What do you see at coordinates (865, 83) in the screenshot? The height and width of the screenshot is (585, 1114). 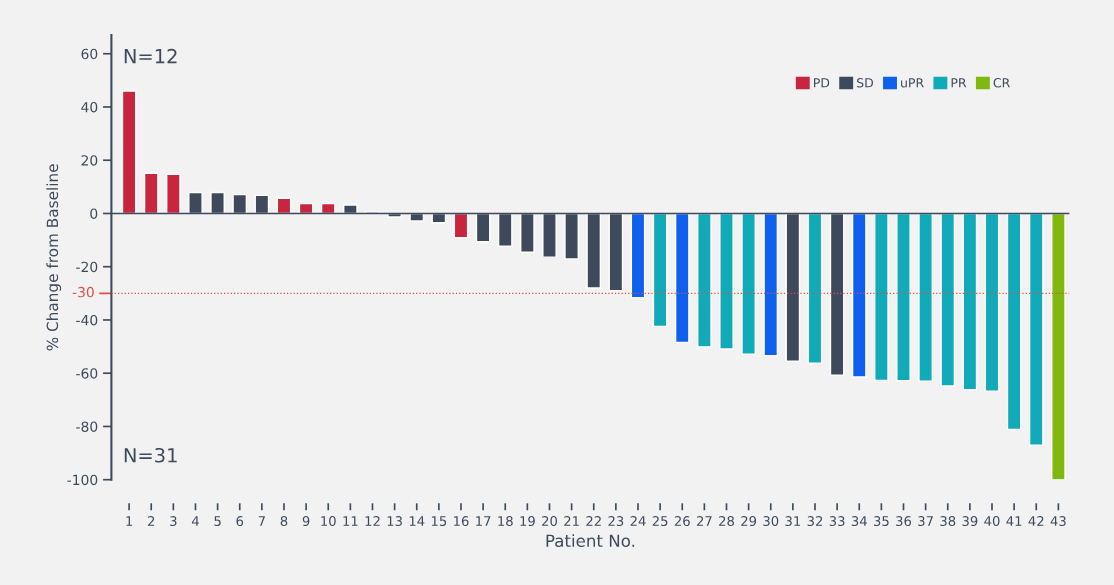 I see `legend-label: SD` at bounding box center [865, 83].